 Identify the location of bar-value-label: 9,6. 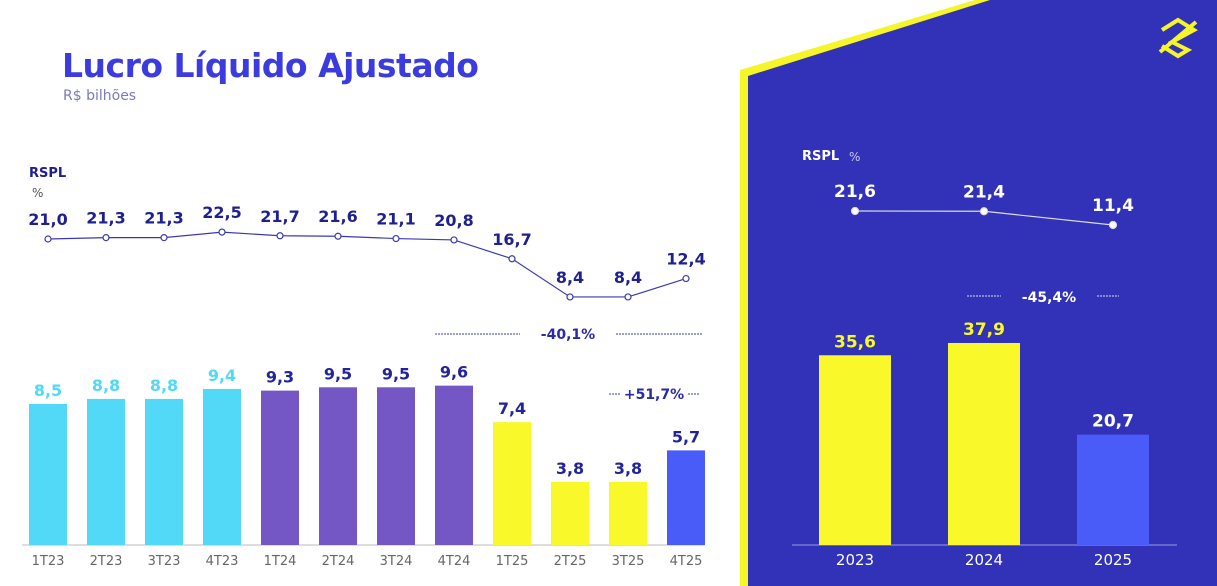
(454, 372).